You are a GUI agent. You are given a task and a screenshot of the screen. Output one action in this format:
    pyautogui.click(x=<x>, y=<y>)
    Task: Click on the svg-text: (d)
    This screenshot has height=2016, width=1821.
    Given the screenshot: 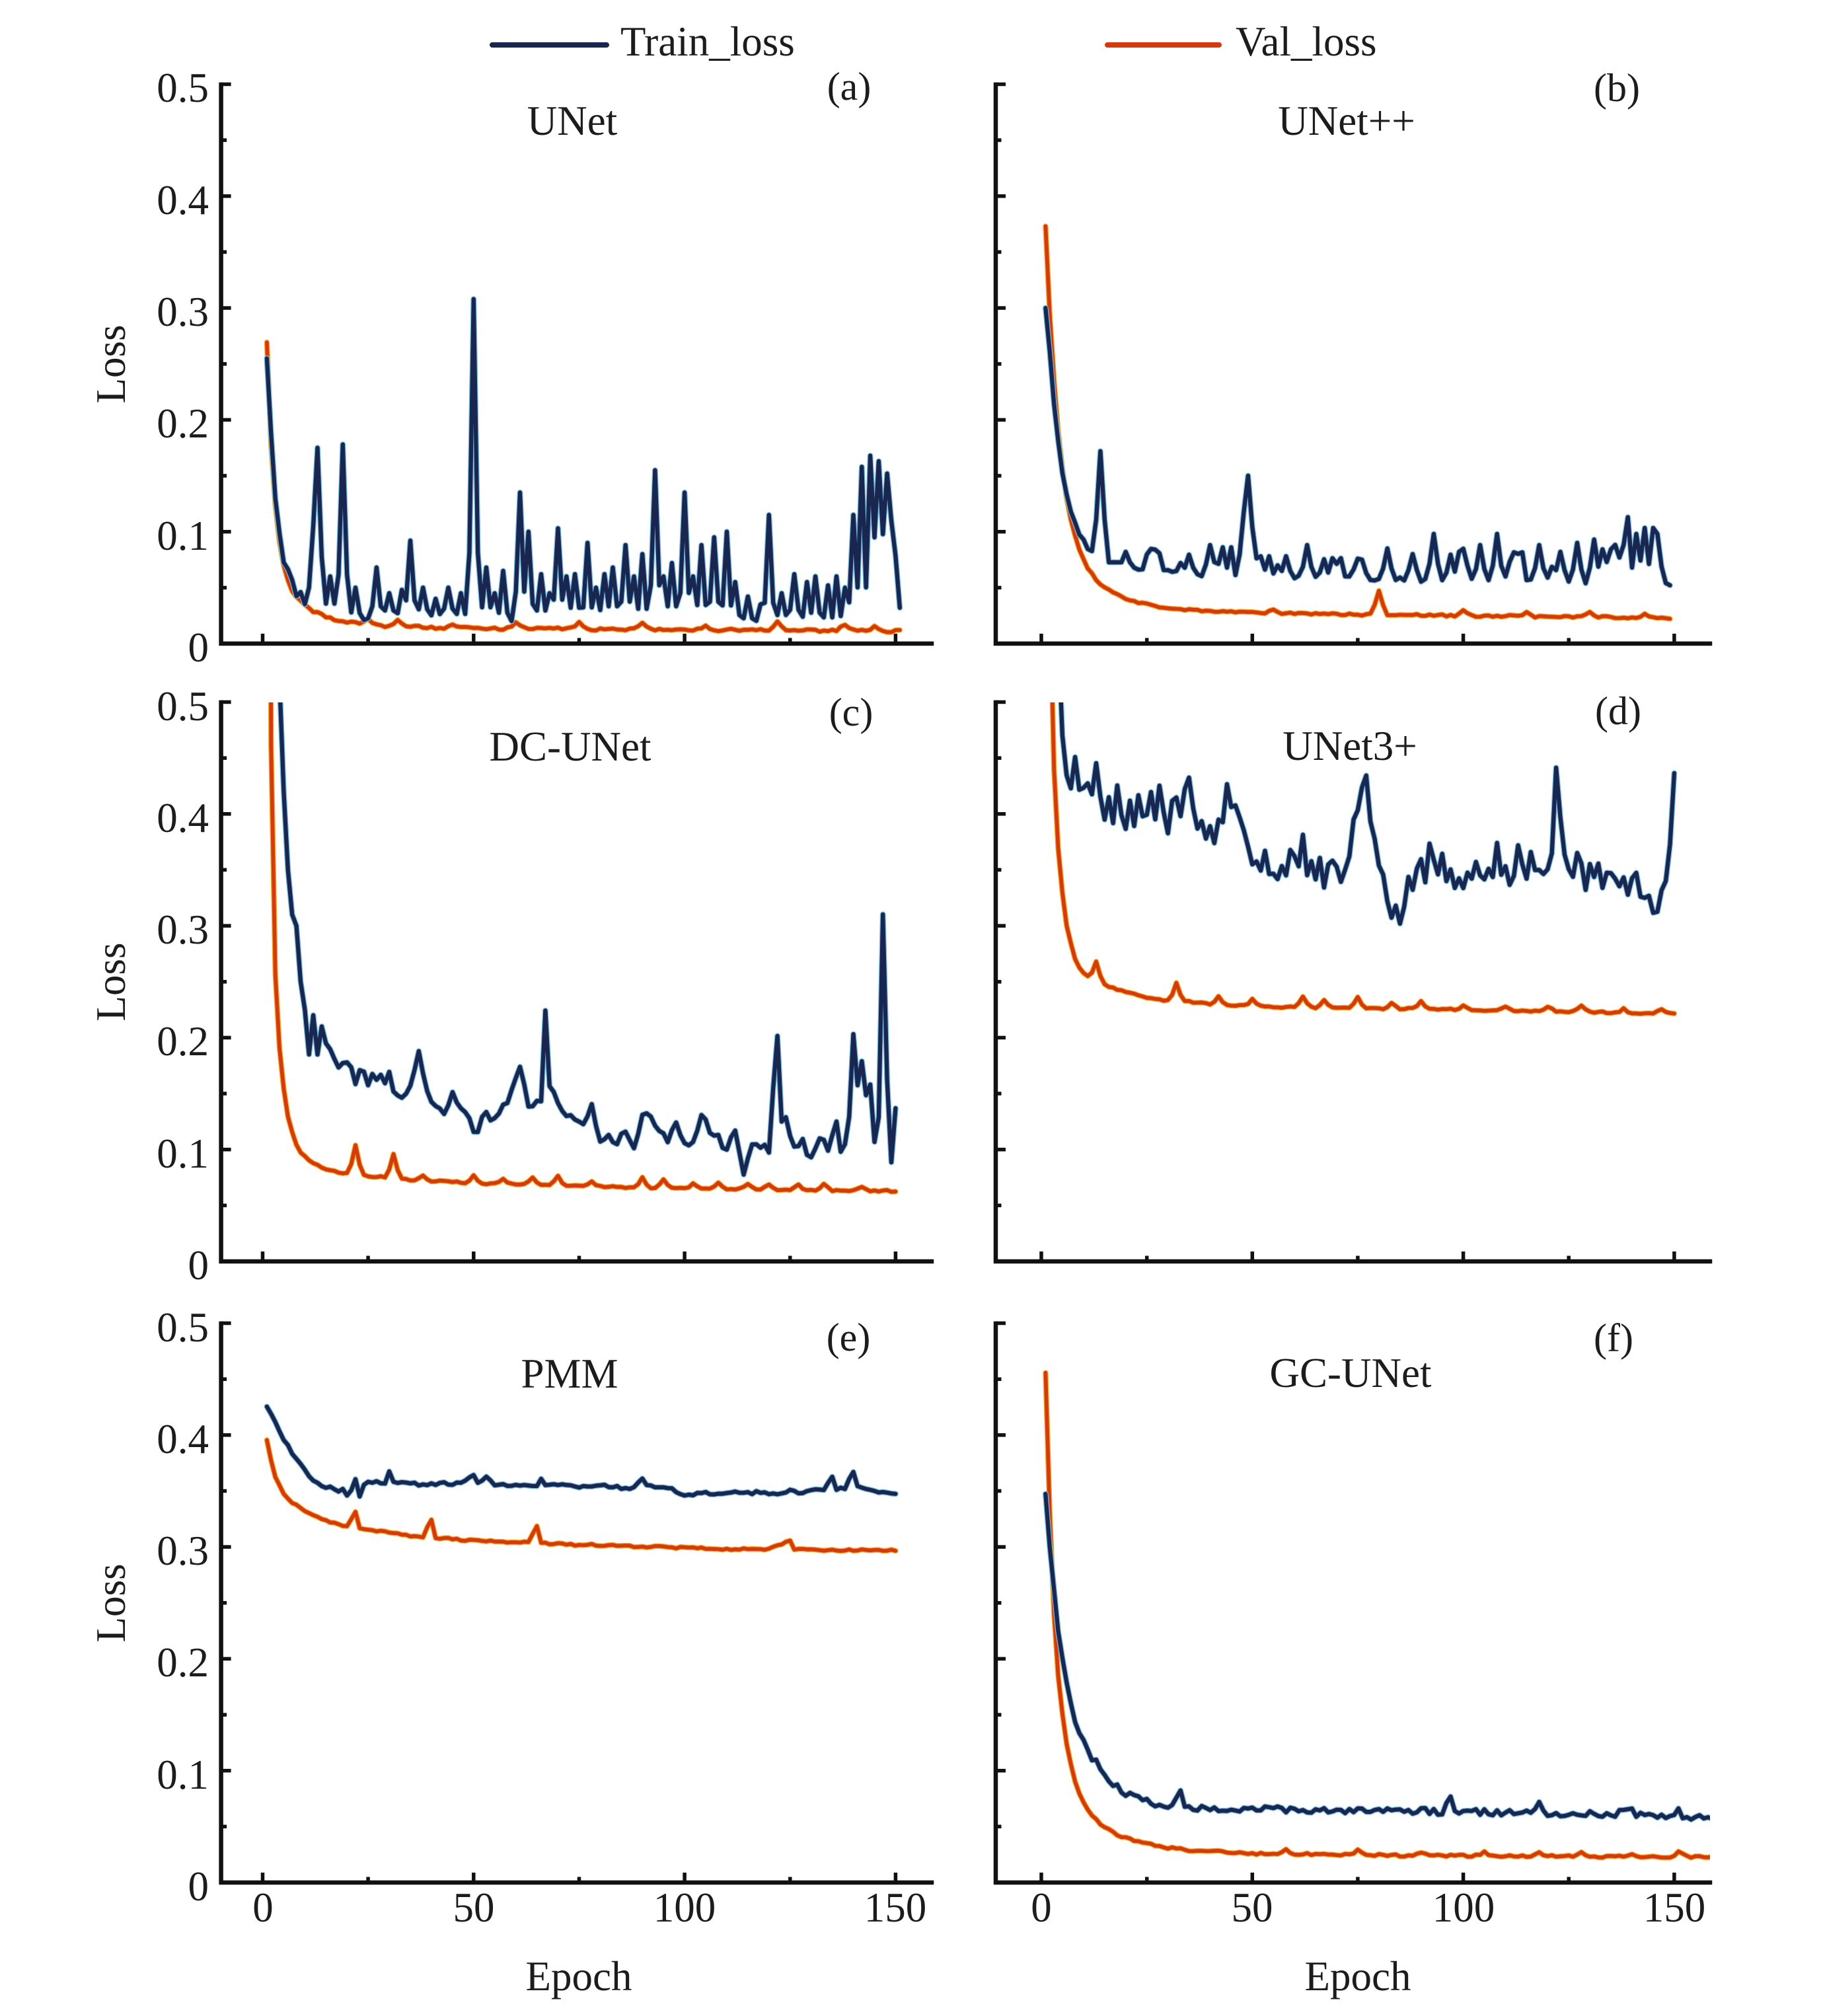 What is the action you would take?
    pyautogui.click(x=1618, y=711)
    